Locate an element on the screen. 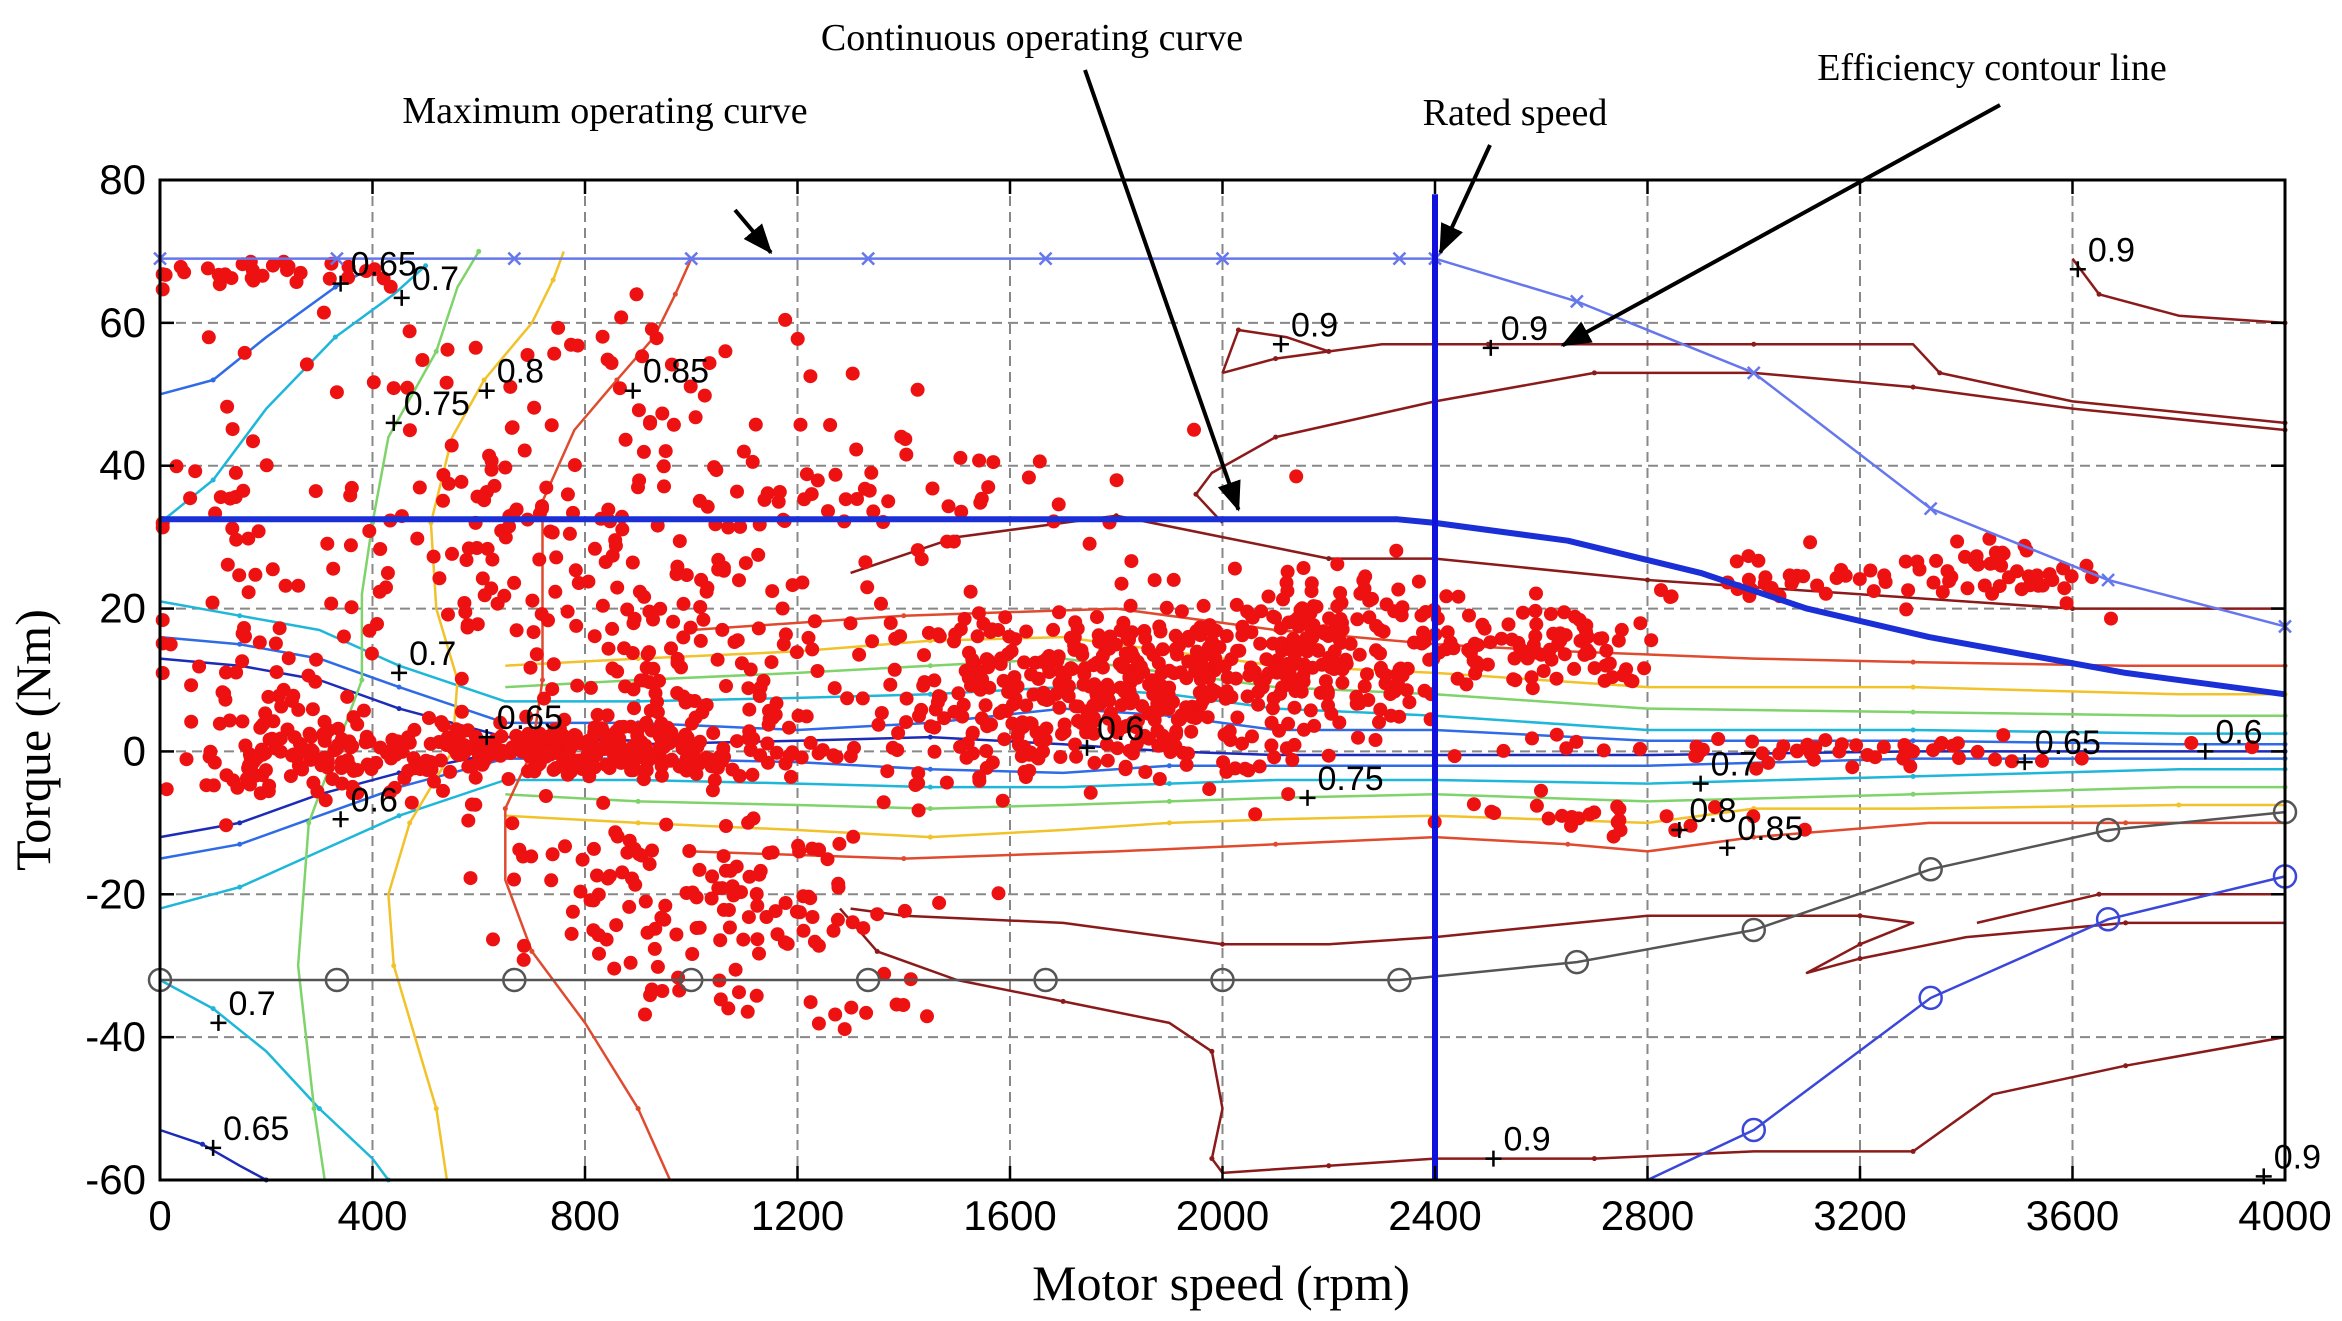 This screenshot has width=2342, height=1321. generating-curve-marker is located at coordinates (1930, 869).